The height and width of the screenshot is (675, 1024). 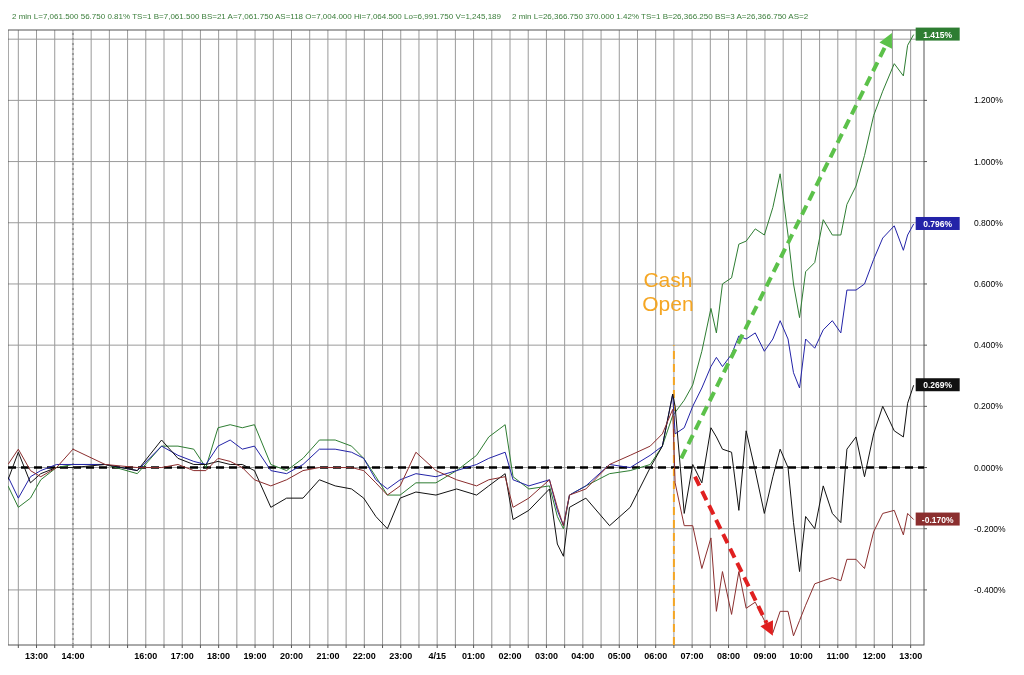 I want to click on y-tick-label: 0.600%, so click(x=989, y=283).